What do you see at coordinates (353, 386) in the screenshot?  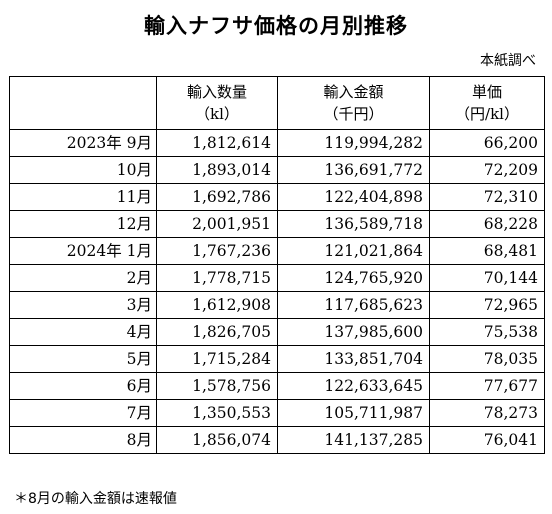 I see `amount-cell: 122,633,645` at bounding box center [353, 386].